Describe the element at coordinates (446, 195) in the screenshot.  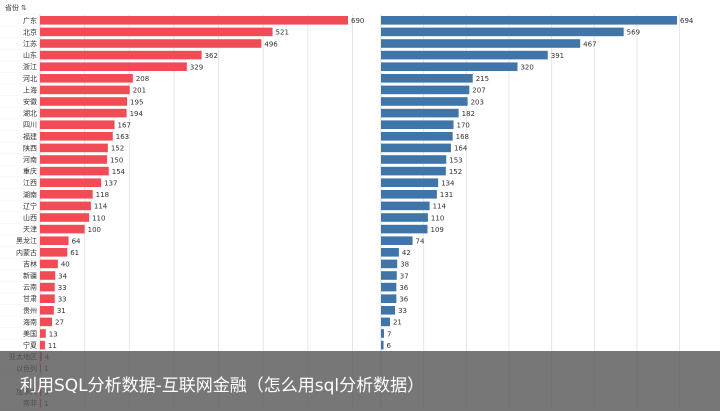
I see `data-label: 131` at that location.